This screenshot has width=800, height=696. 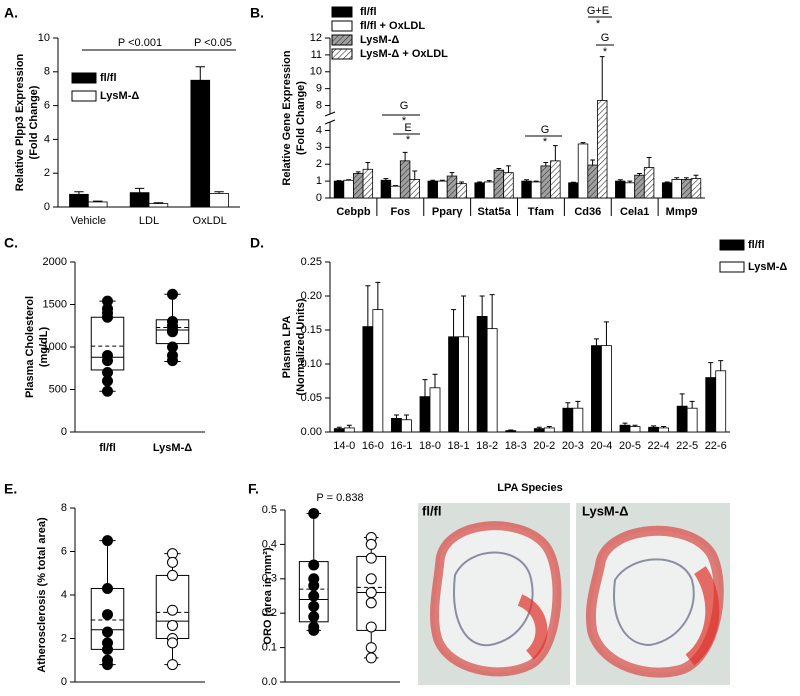 I want to click on x-tick-label: Vehicle, so click(x=88, y=221).